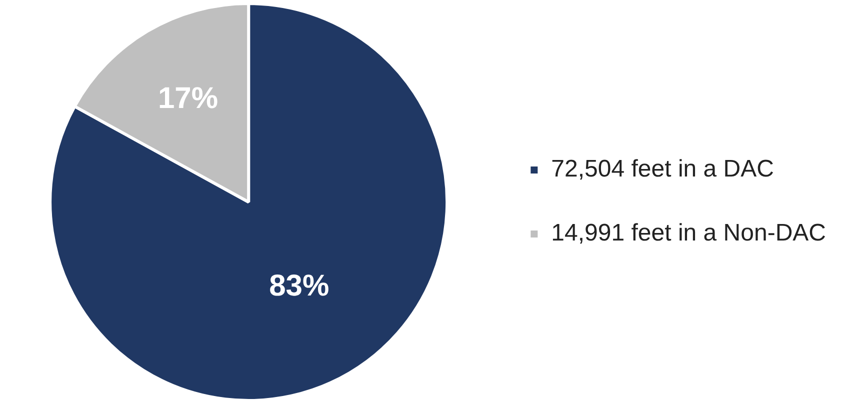 The height and width of the screenshot is (404, 846). I want to click on data-label: 83%, so click(299, 286).